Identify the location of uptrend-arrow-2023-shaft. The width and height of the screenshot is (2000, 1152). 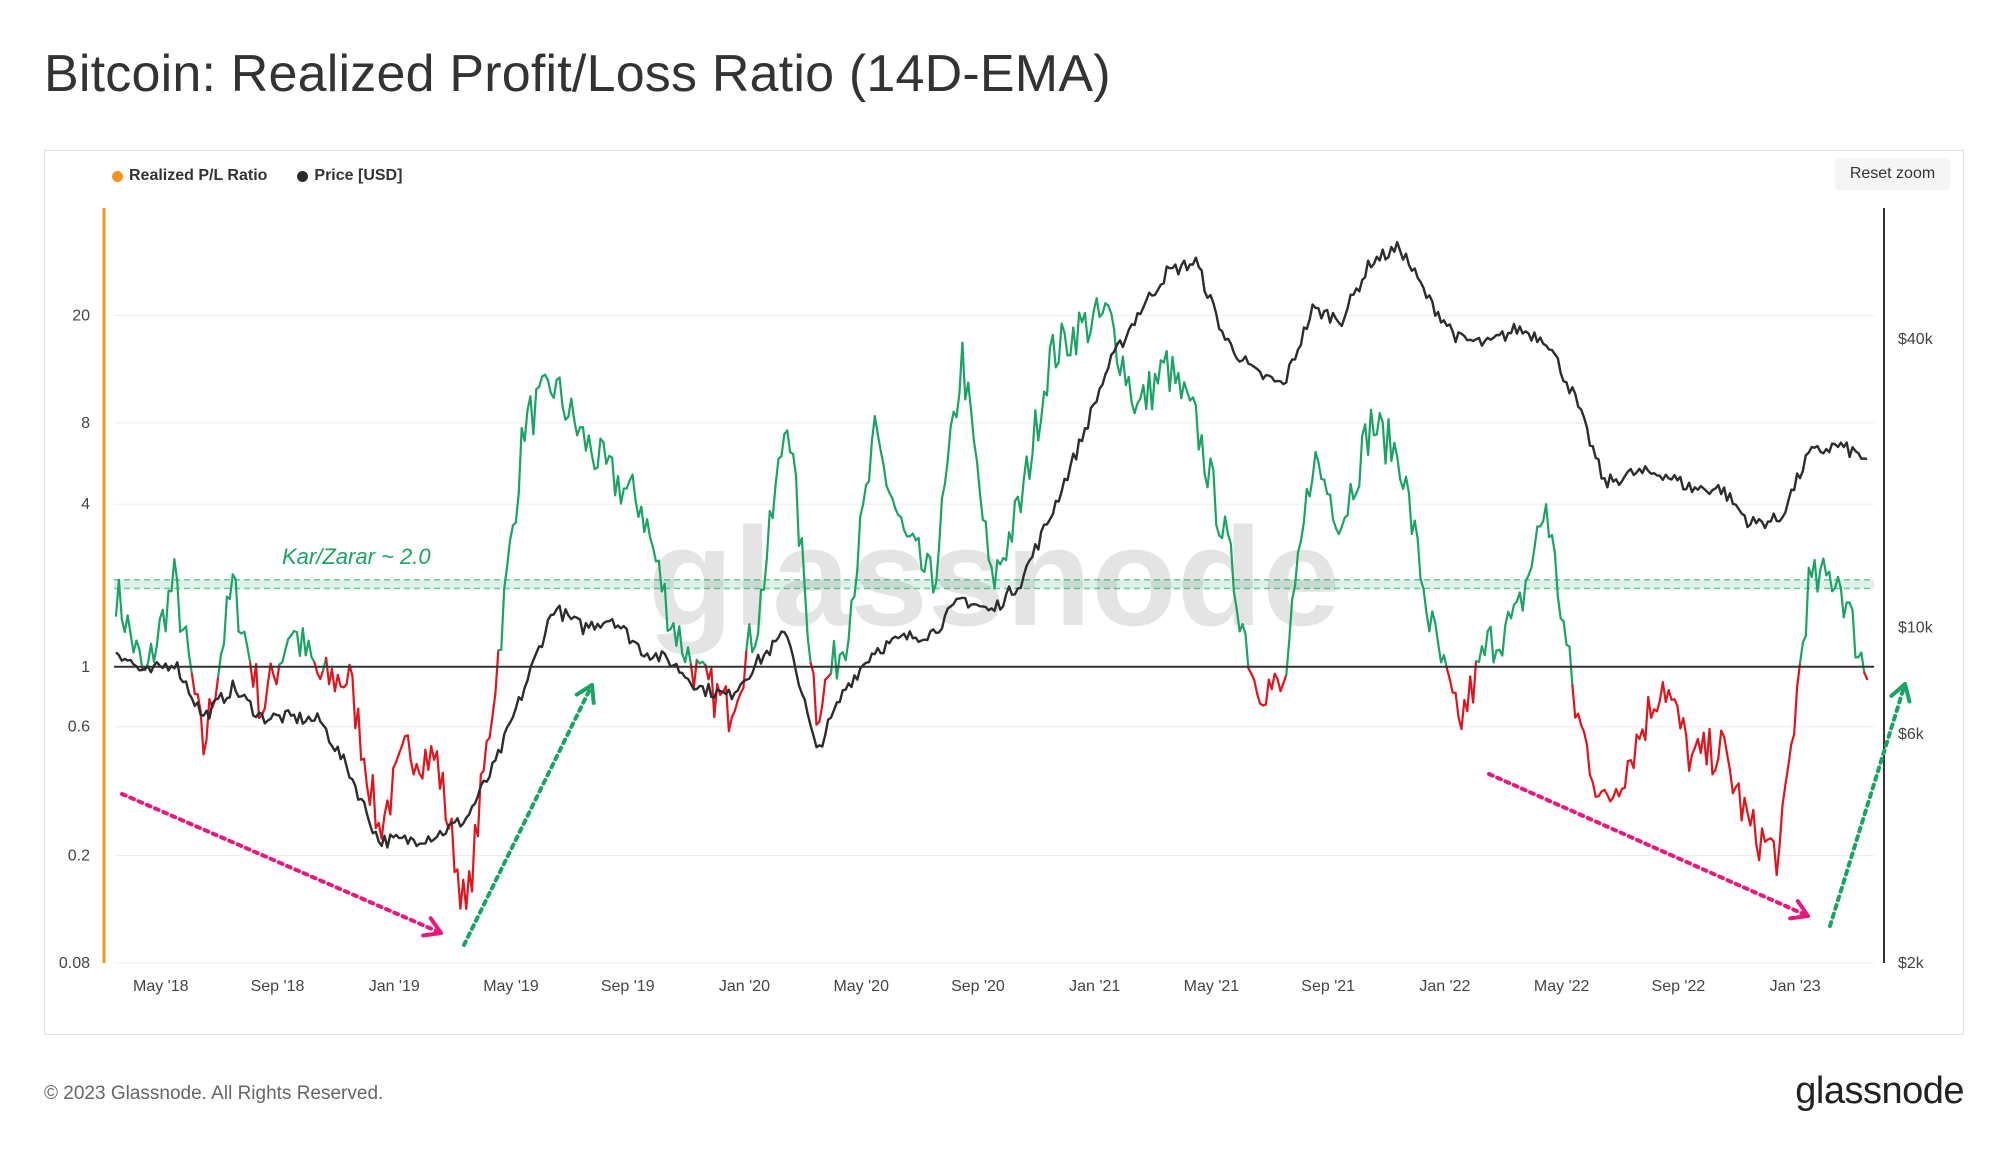
(1867, 805).